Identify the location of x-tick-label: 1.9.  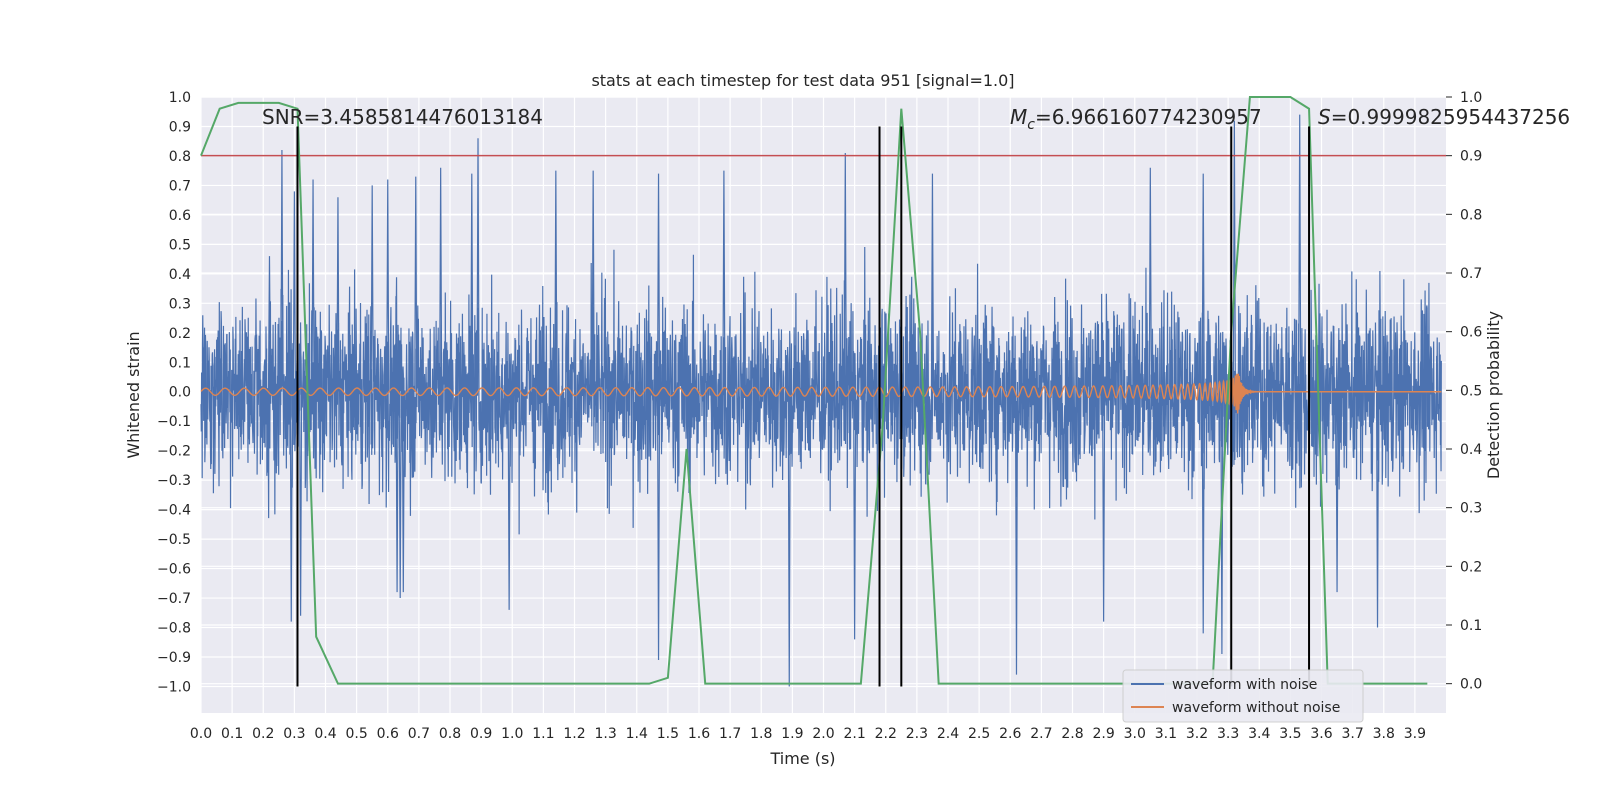
(792, 734).